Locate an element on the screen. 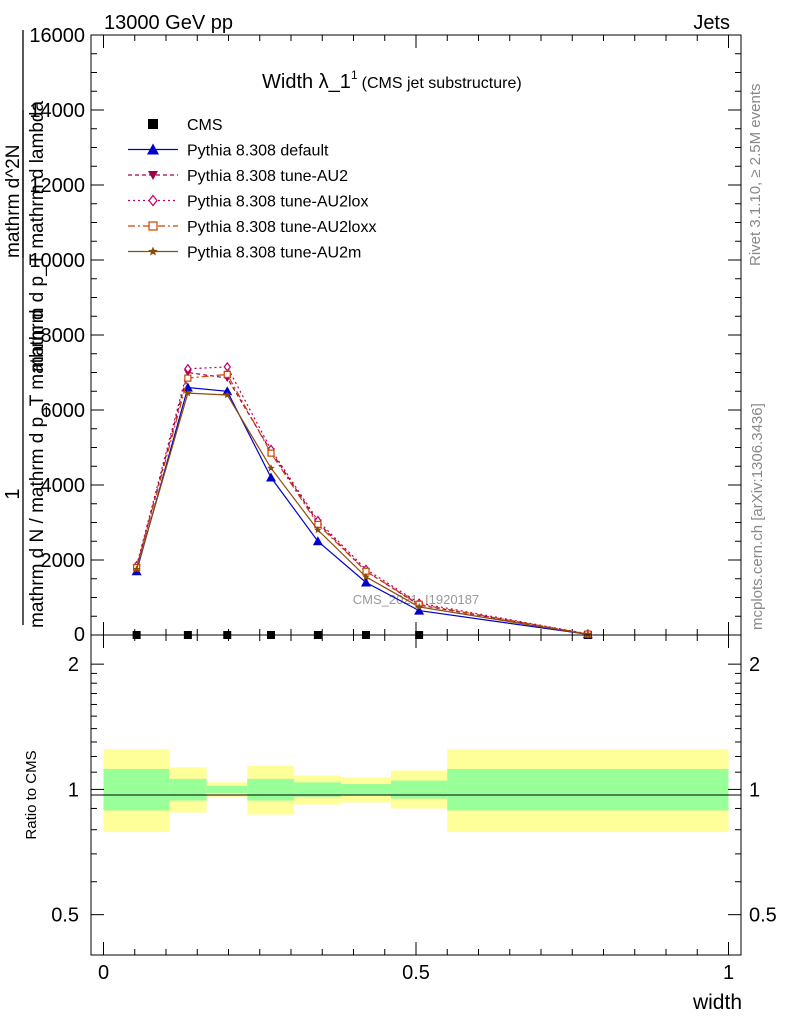 This screenshot has height=1024, width=786. y-tick-label: 12000 is located at coordinates (57, 186).